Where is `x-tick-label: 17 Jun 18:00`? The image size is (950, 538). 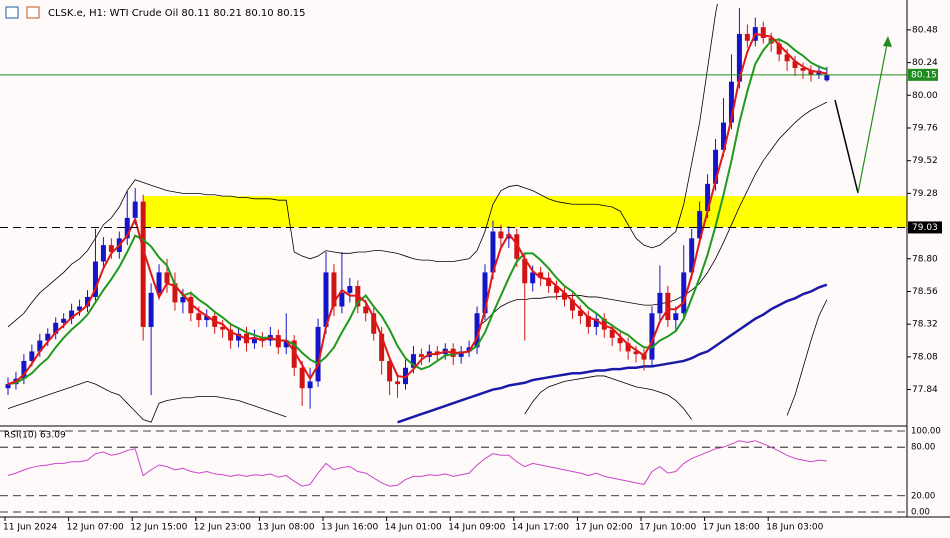 x-tick-label: 17 Jun 18:00 is located at coordinates (731, 528).